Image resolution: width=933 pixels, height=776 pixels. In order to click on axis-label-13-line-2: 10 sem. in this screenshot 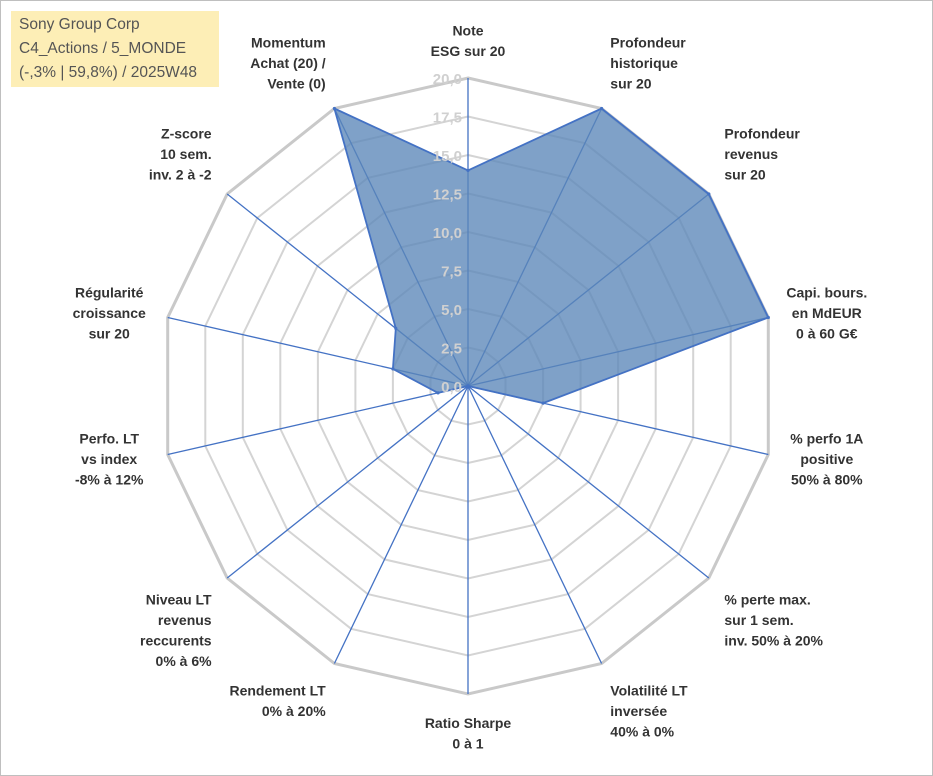, I will do `click(185, 154)`.